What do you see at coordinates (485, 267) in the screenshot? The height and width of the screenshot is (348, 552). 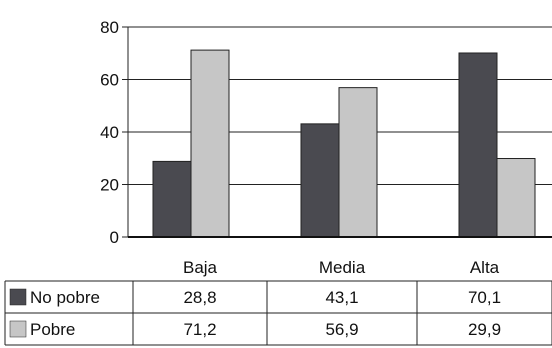 I see `category-label: Alta` at bounding box center [485, 267].